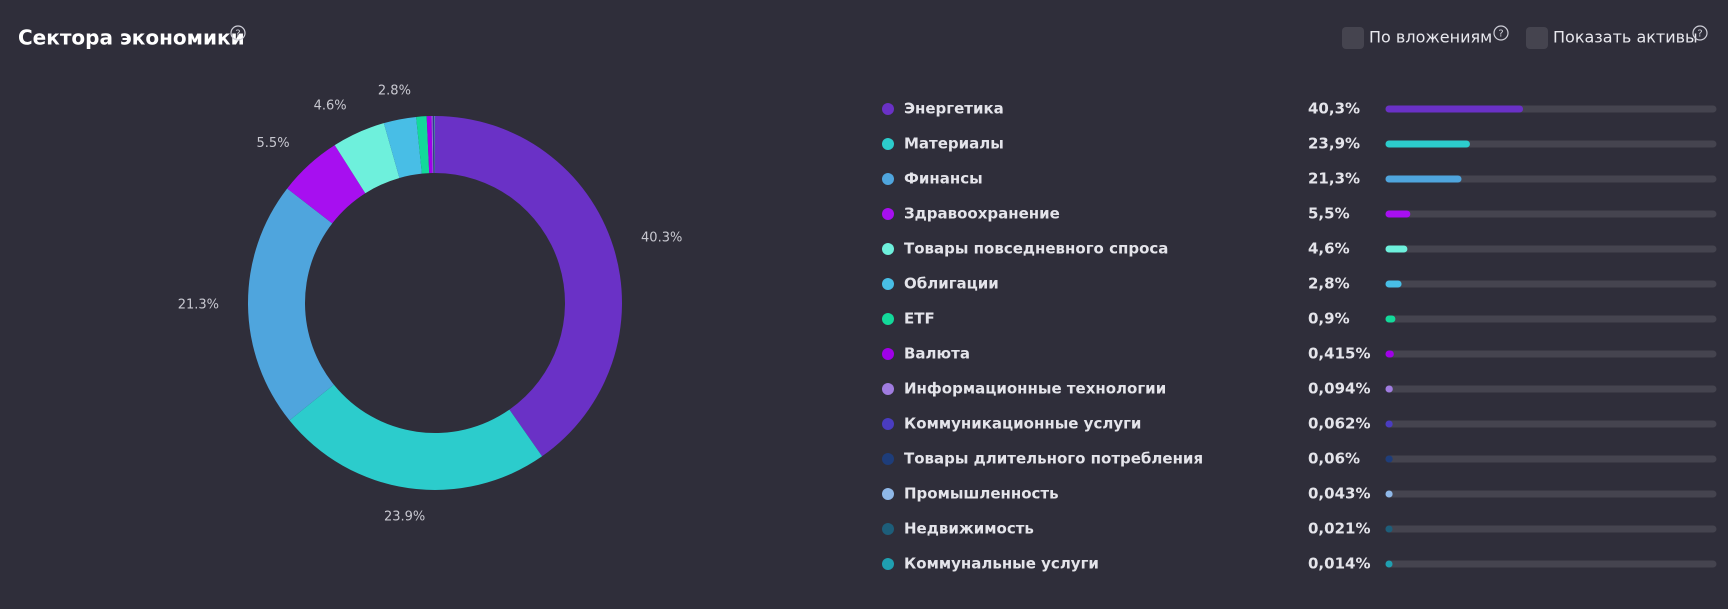 Image resolution: width=1728 pixels, height=609 pixels. I want to click on legend-label: Товары повседневного спроса, so click(1036, 249).